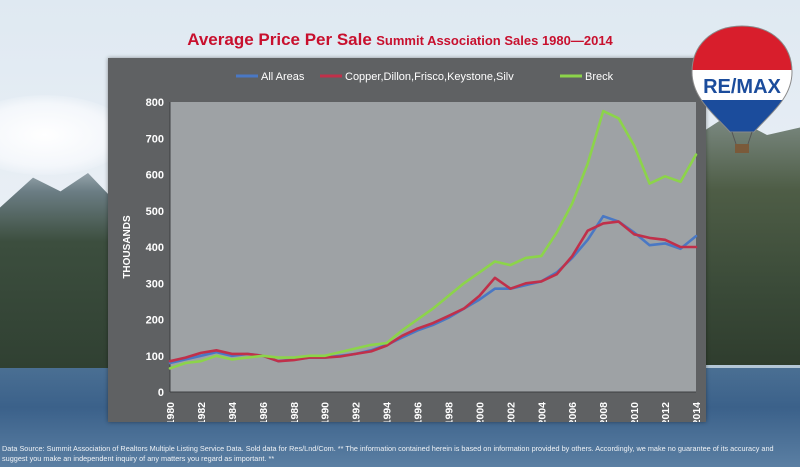  I want to click on x-tick-label: 1992, so click(357, 412).